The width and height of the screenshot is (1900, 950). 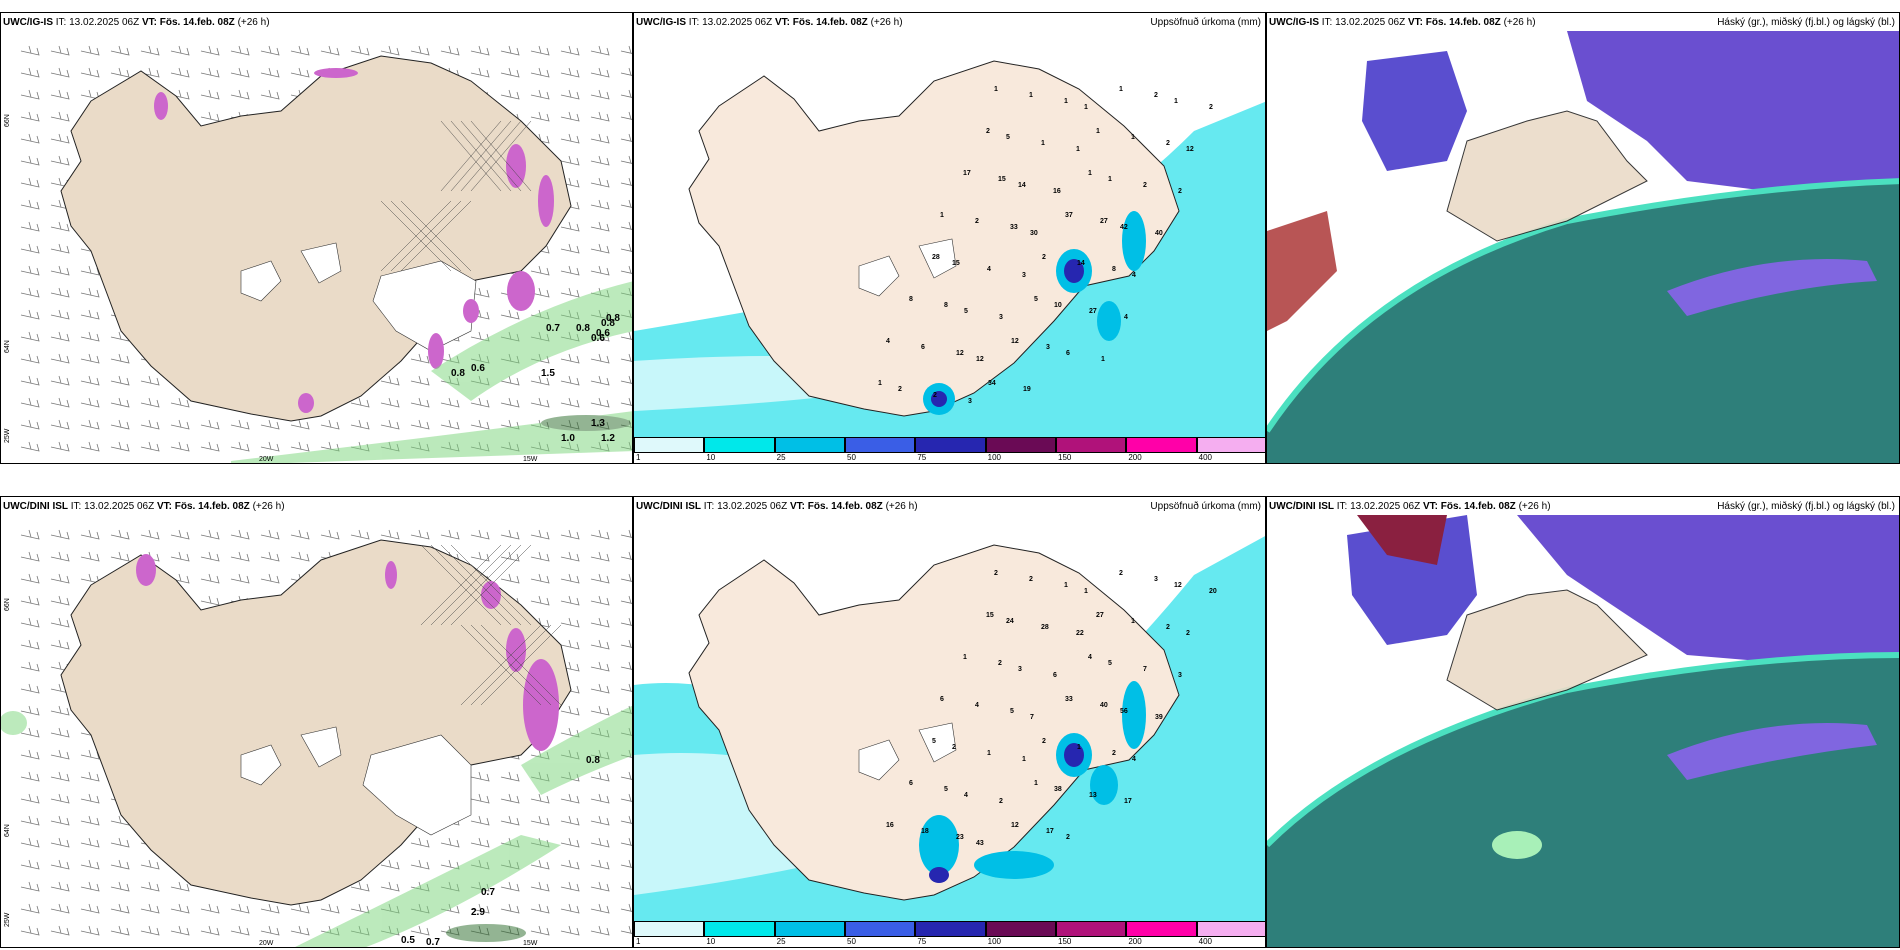 I want to click on precip-label: 20, so click(x=1213, y=591).